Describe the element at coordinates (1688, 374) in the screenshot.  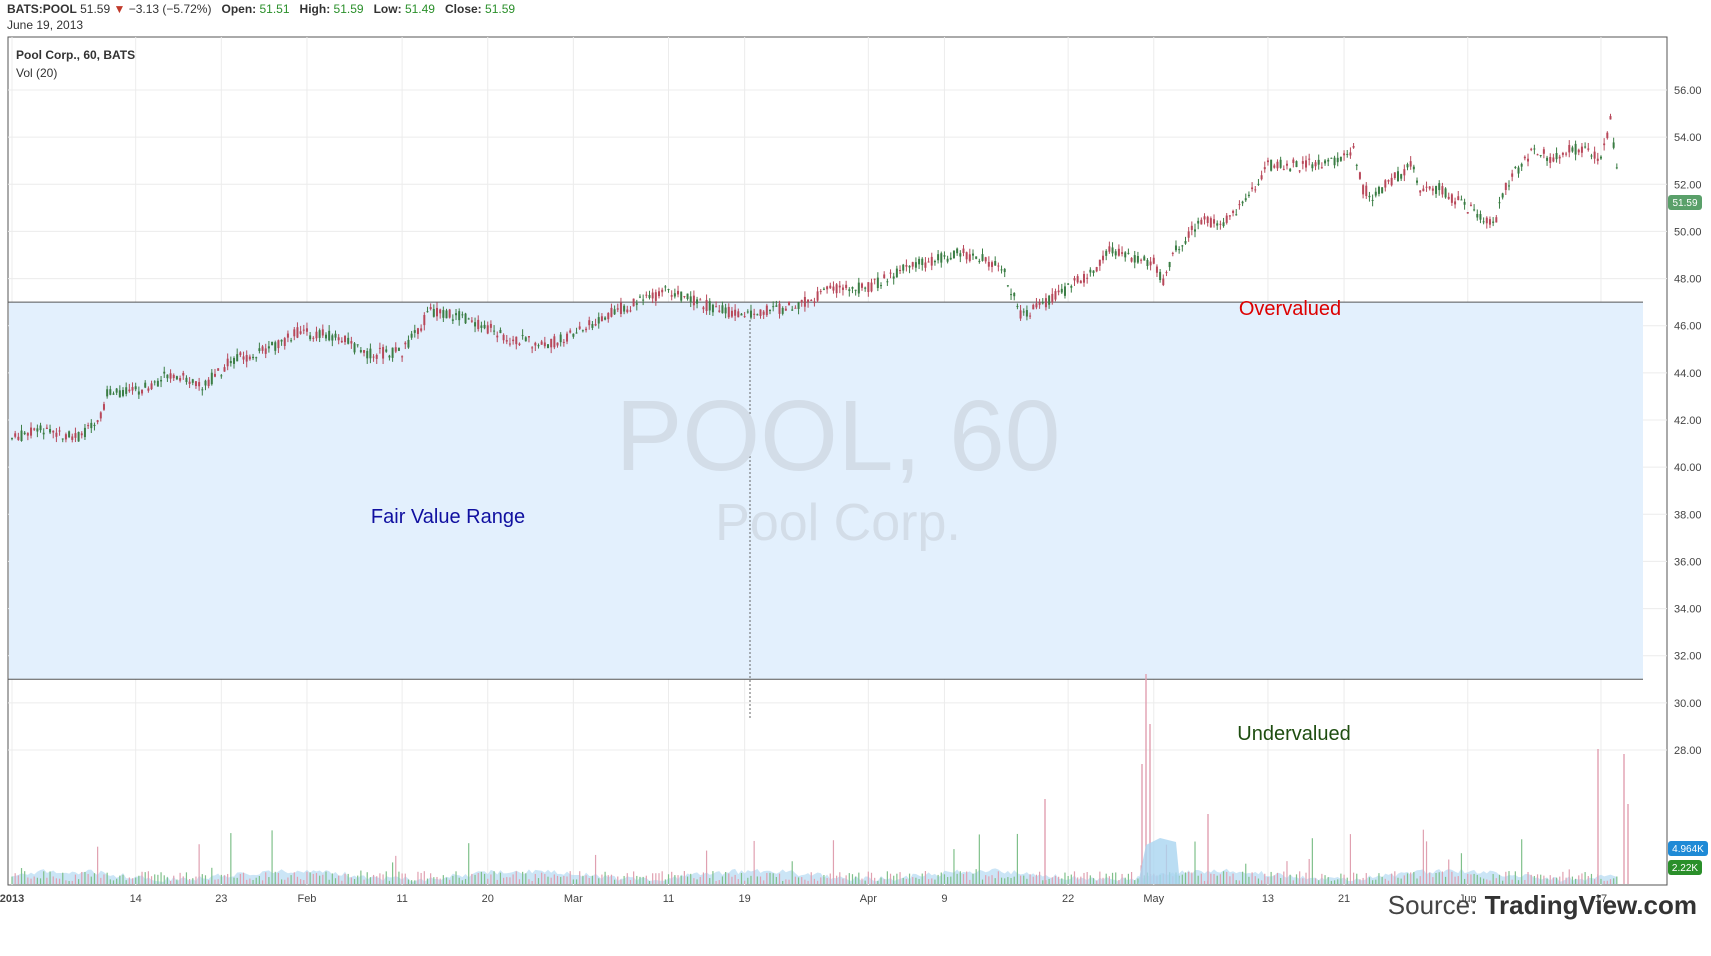
I see `y-tick-label: 44.00` at that location.